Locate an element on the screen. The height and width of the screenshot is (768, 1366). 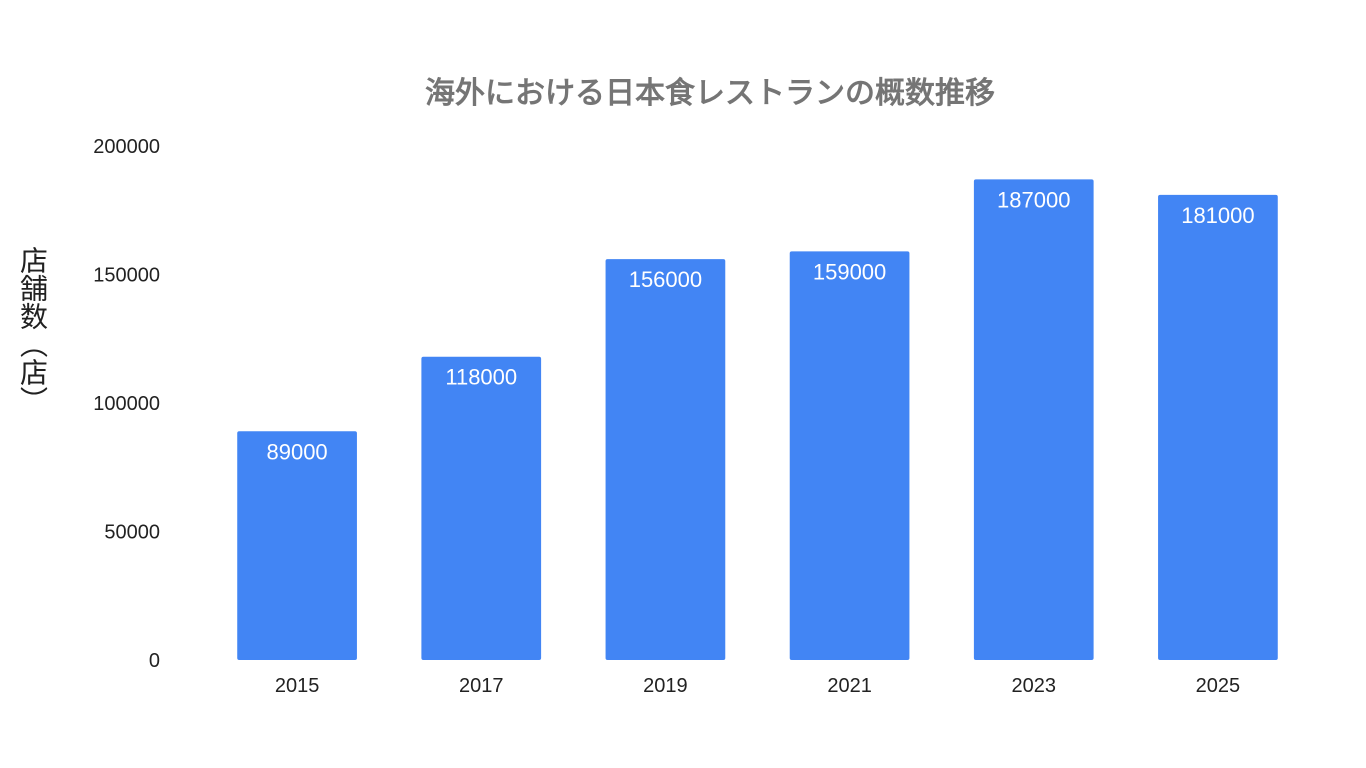
x-tick-label: 2019 is located at coordinates (665, 686).